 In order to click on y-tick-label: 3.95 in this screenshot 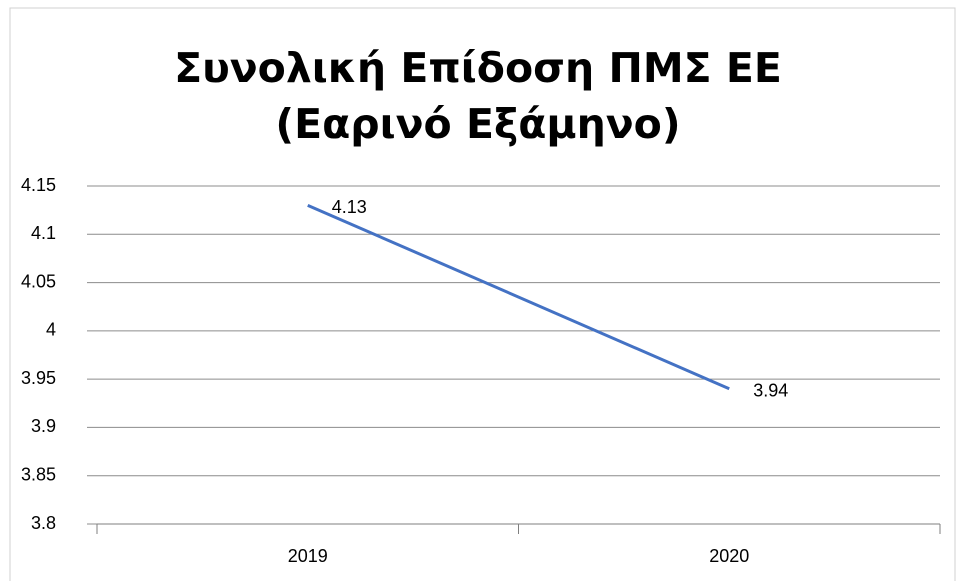, I will do `click(38, 378)`.